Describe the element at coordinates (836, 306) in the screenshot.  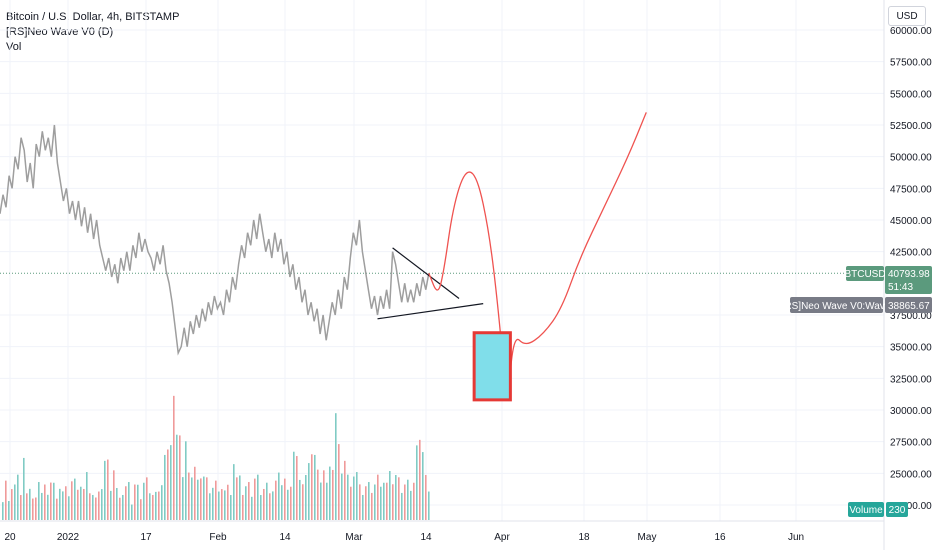
I see `neowave-label: [RS]Neo Wave V0:Wave` at that location.